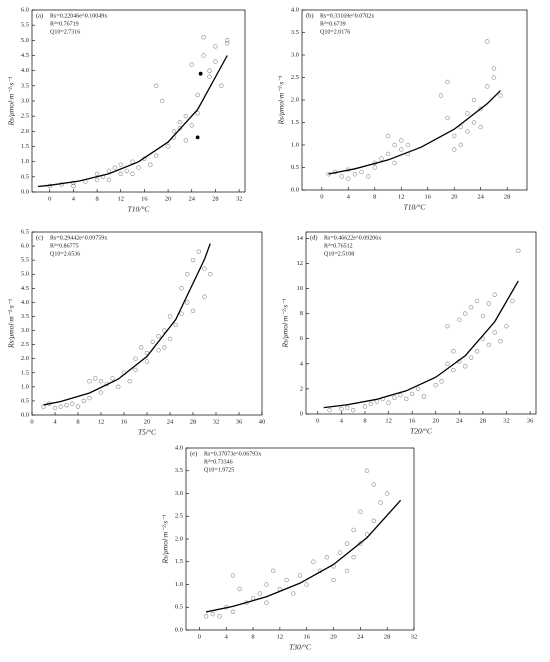  I want to click on y-tick-label: 6.0, so click(25, 246).